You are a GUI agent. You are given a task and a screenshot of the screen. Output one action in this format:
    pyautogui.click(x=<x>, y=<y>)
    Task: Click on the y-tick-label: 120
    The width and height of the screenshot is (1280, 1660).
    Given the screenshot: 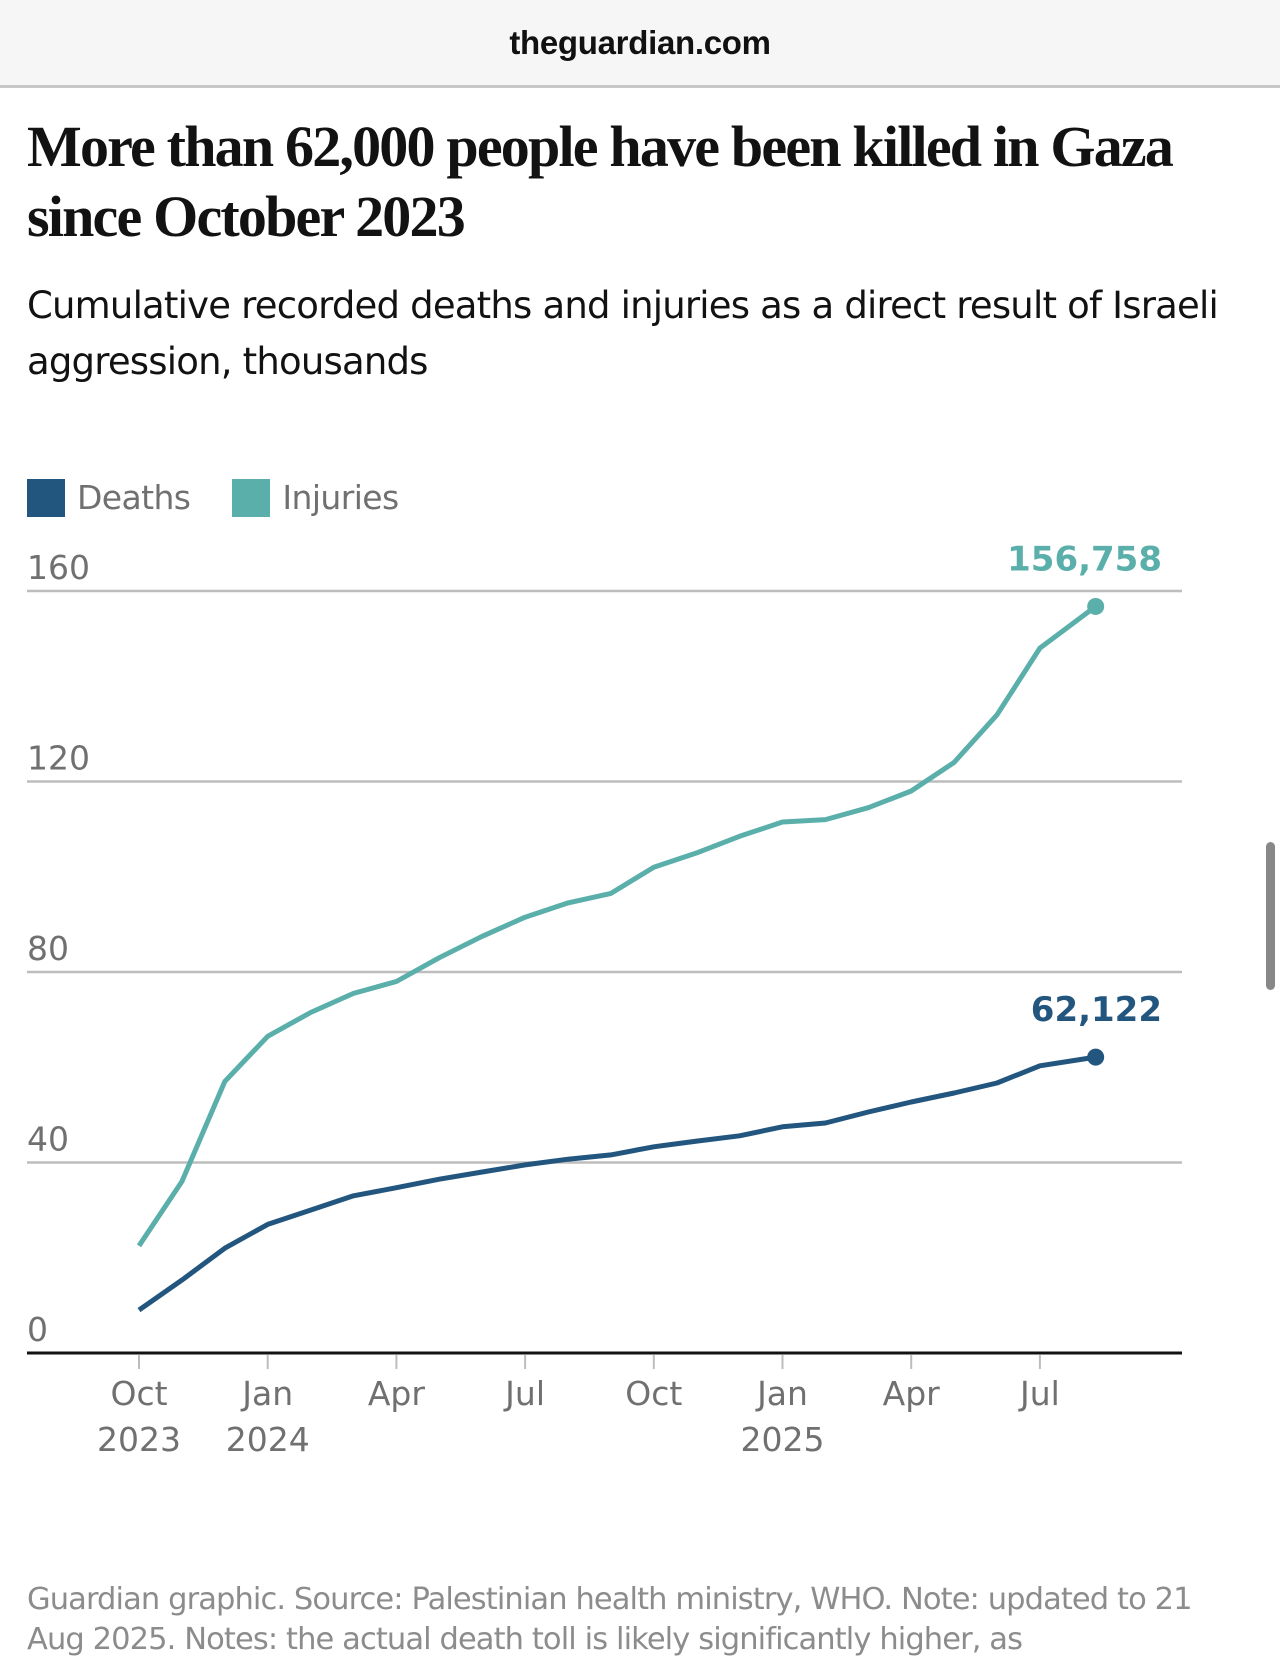 What is the action you would take?
    pyautogui.click(x=58, y=758)
    